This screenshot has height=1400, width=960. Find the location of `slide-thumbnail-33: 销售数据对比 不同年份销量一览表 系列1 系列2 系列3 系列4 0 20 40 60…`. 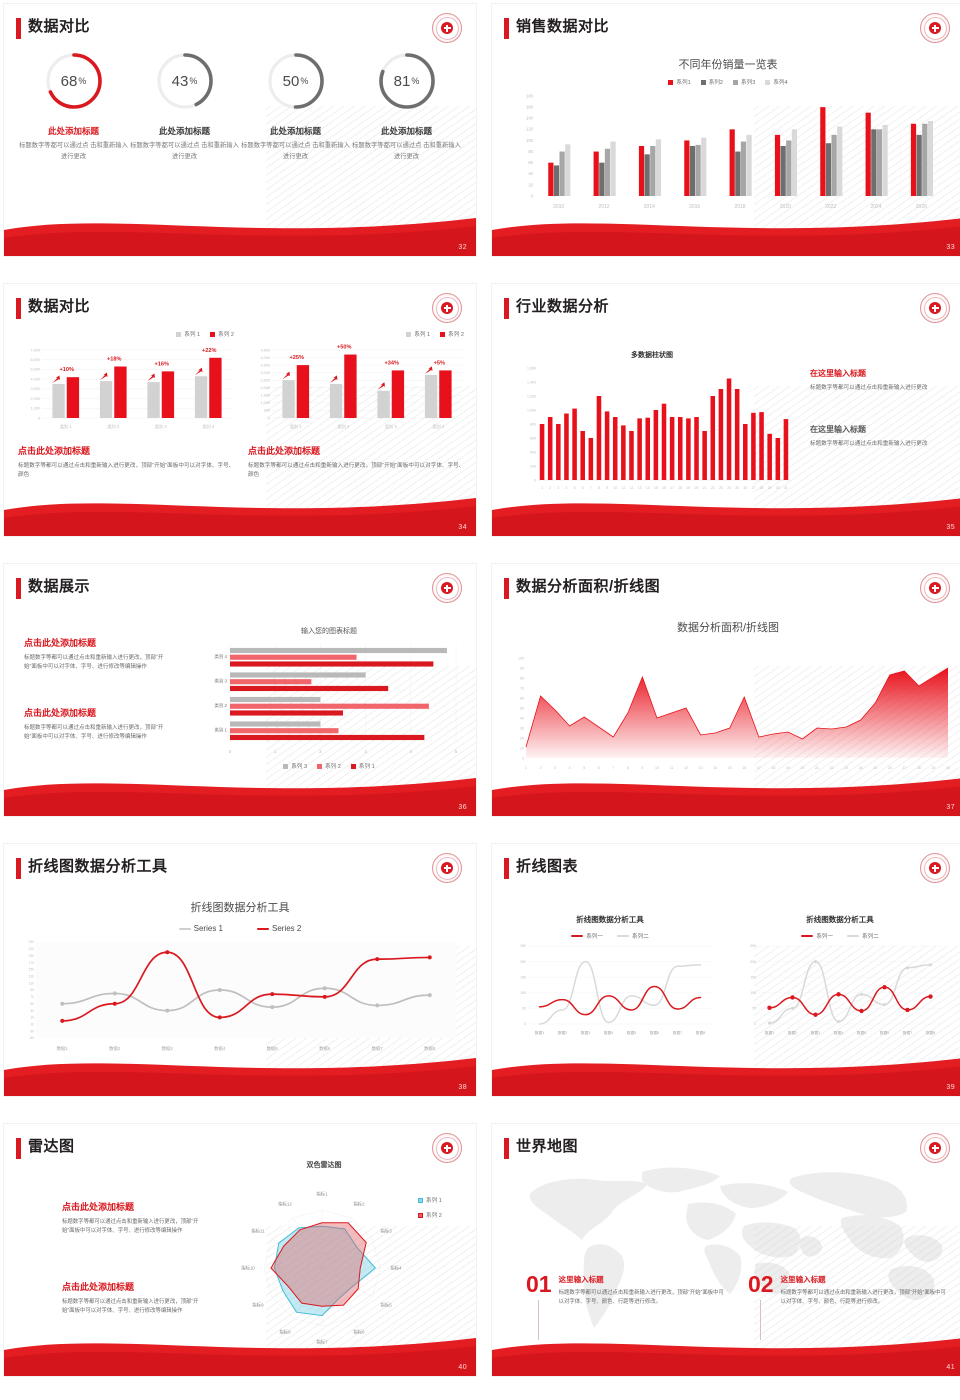

slide-thumbnail-33: 销售数据对比 不同年份销量一览表 系列1 系列2 系列3 系列4 0 20 40 60… is located at coordinates (726, 130).